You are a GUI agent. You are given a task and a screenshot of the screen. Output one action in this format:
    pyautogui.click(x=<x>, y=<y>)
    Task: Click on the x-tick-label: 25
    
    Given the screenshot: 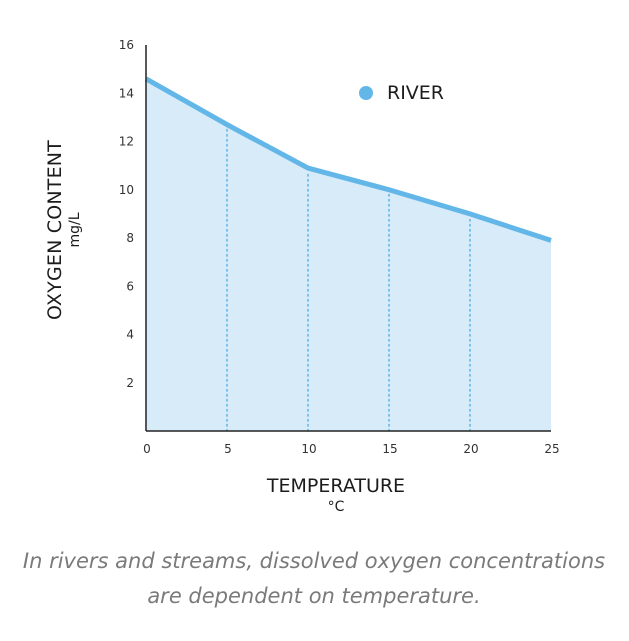 What is the action you would take?
    pyautogui.click(x=551, y=449)
    